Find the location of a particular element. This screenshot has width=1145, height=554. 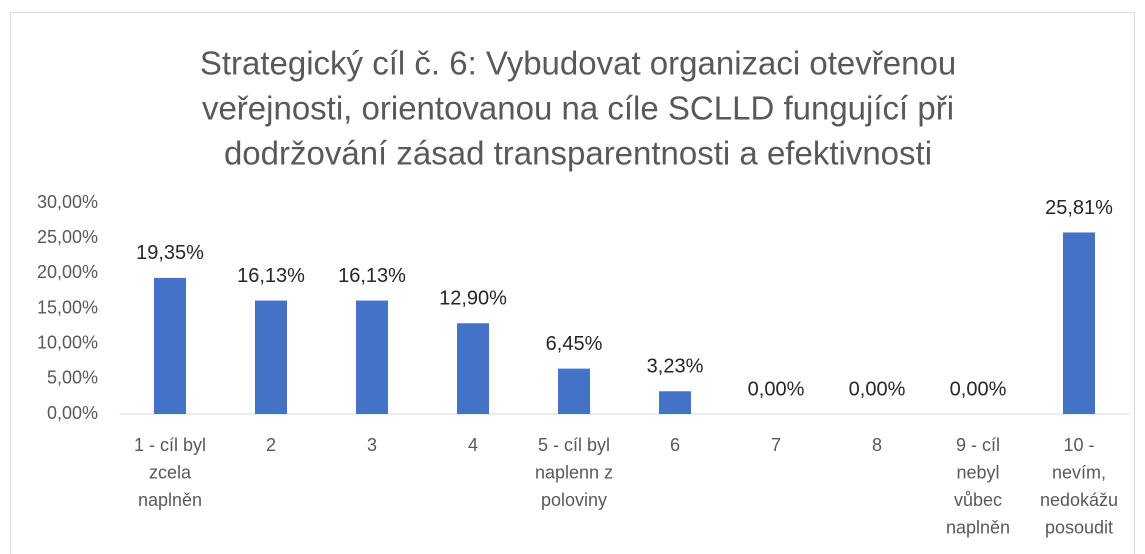

x-tick-label: 10 - is located at coordinates (1078, 445).